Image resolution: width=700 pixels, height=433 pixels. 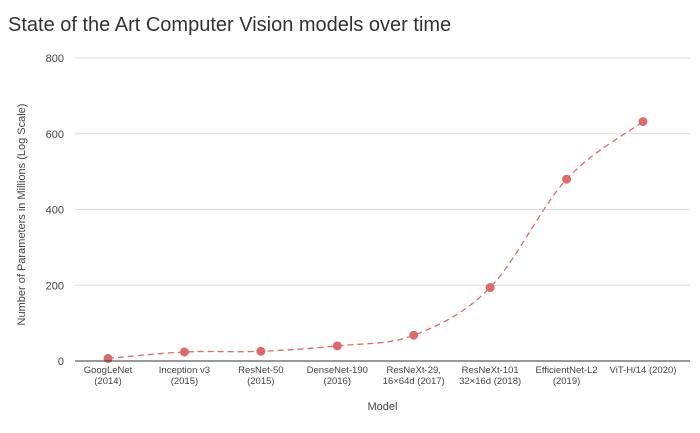 What do you see at coordinates (260, 376) in the screenshot?
I see `x-tick-label: ResNet-50 (2015)` at bounding box center [260, 376].